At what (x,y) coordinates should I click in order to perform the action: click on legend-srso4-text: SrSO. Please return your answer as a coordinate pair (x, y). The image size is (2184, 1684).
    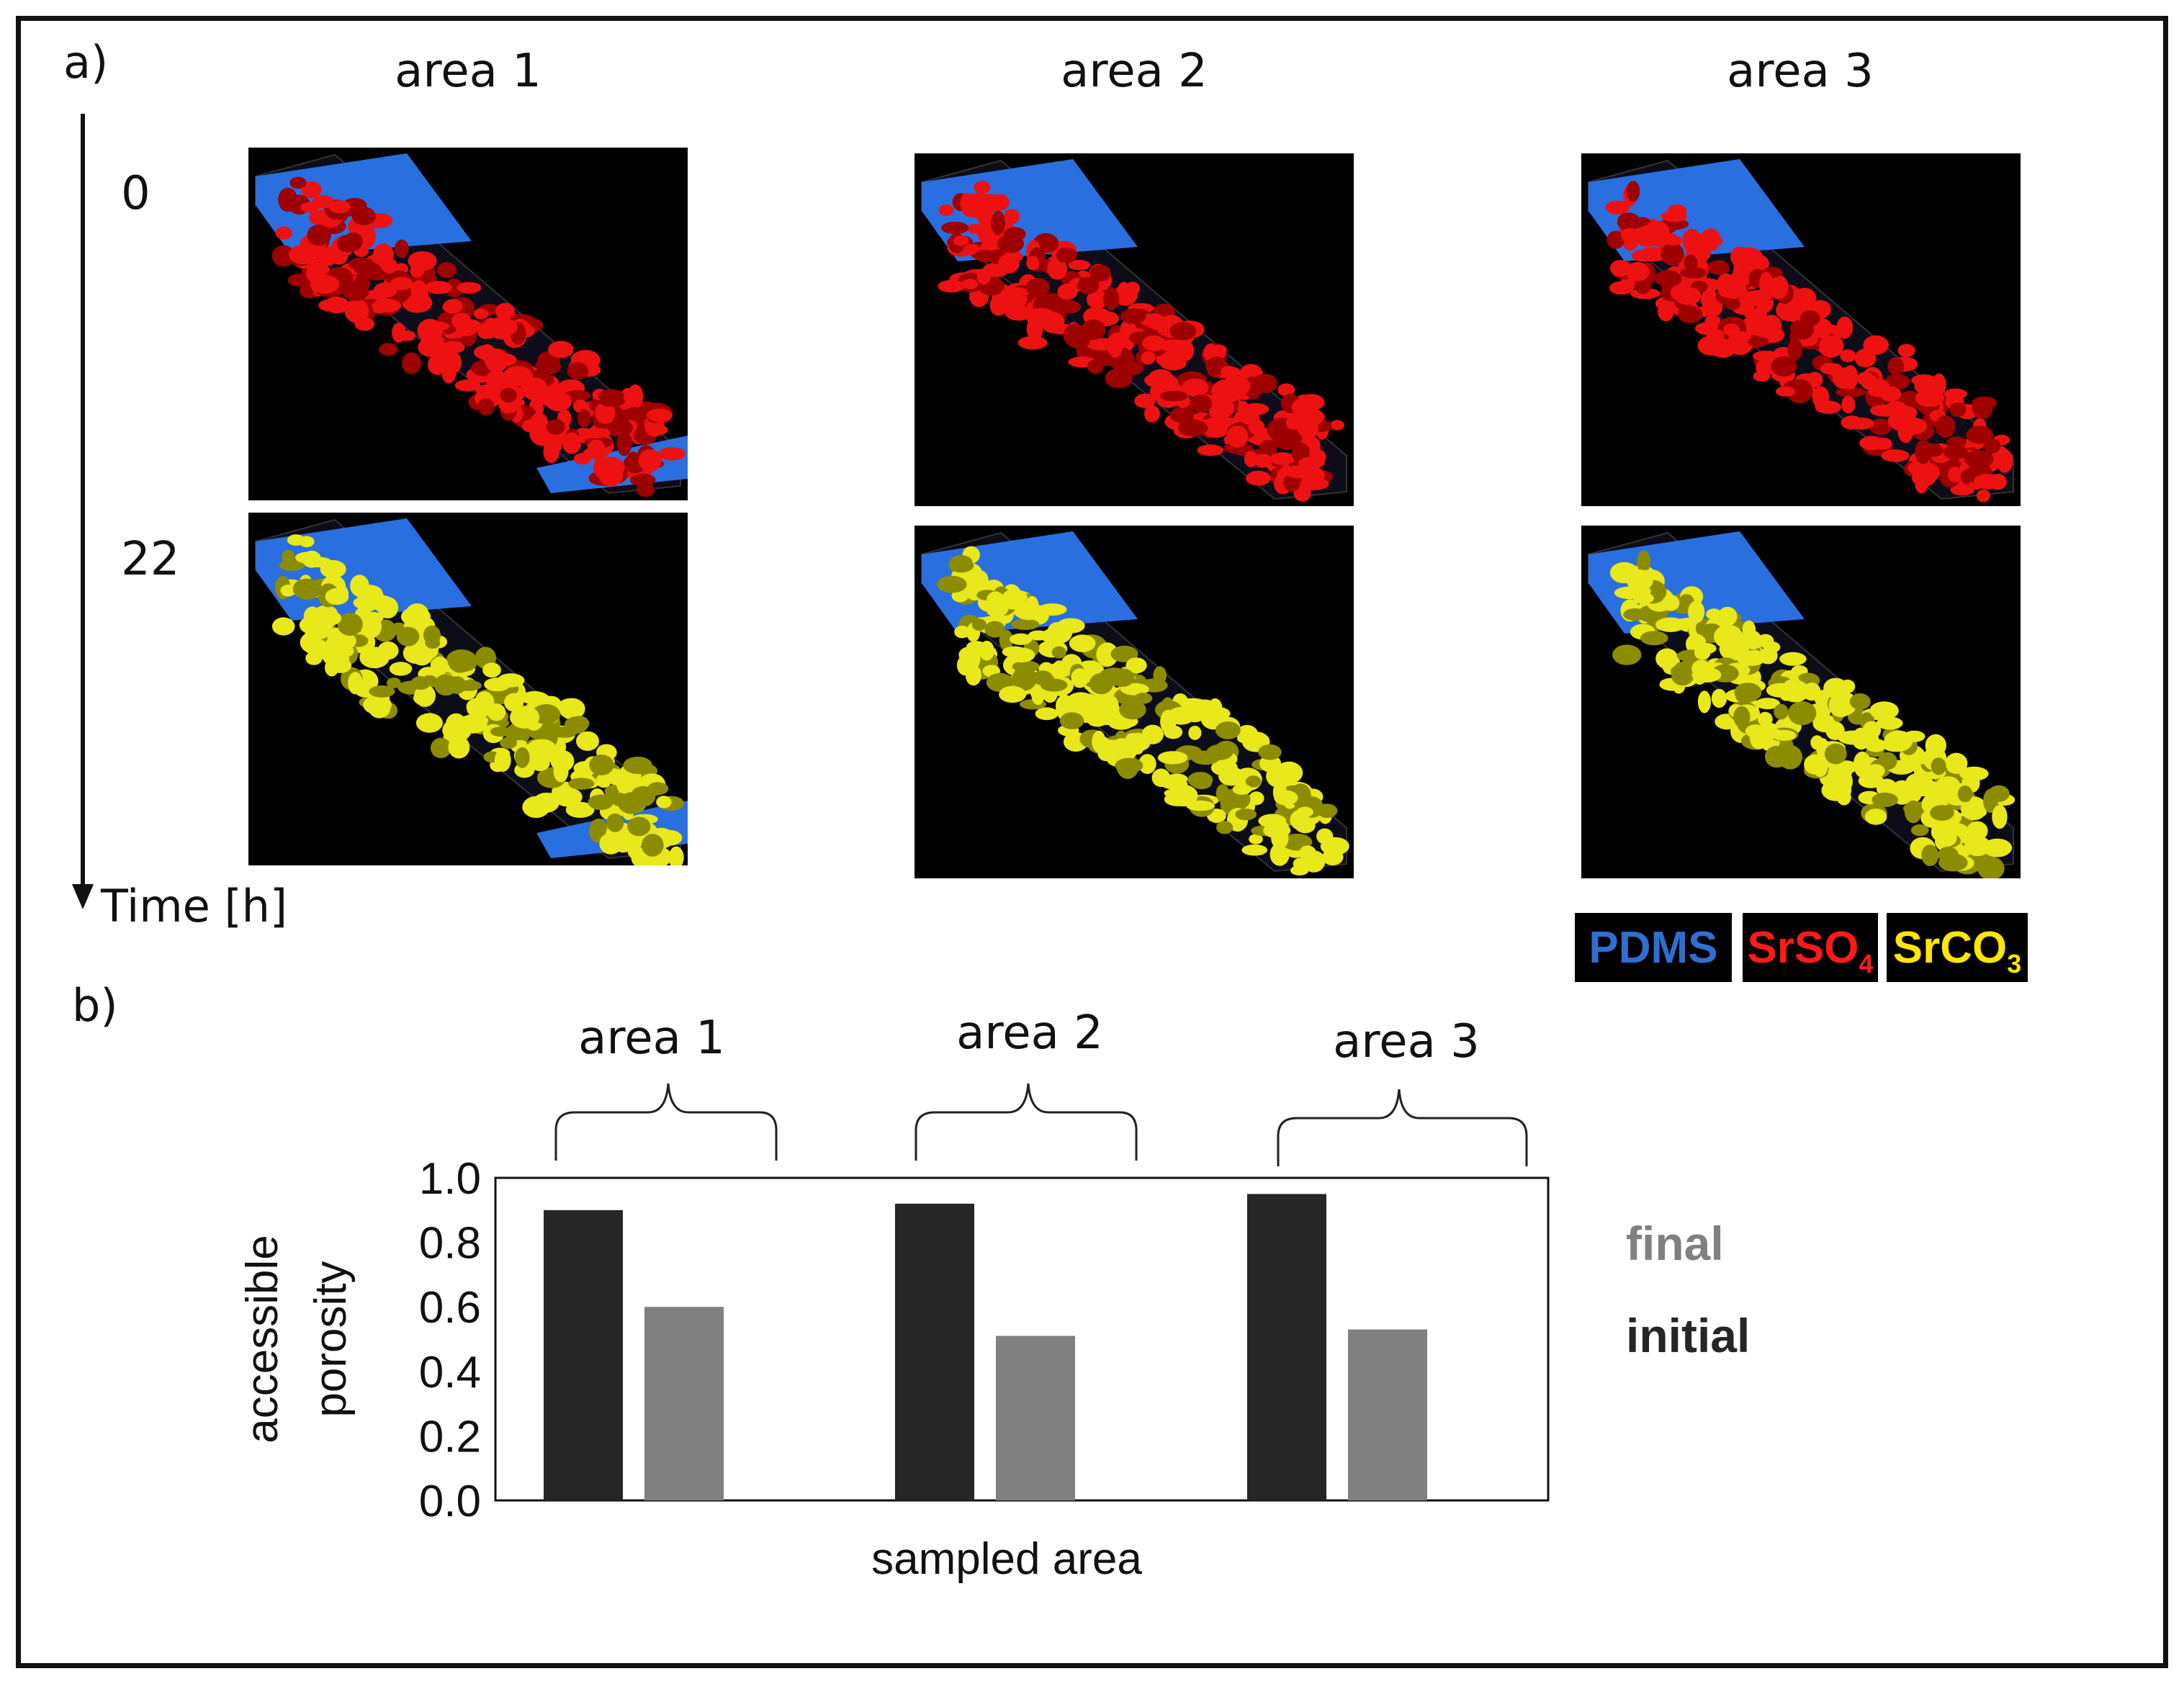
    Looking at the image, I should click on (1803, 947).